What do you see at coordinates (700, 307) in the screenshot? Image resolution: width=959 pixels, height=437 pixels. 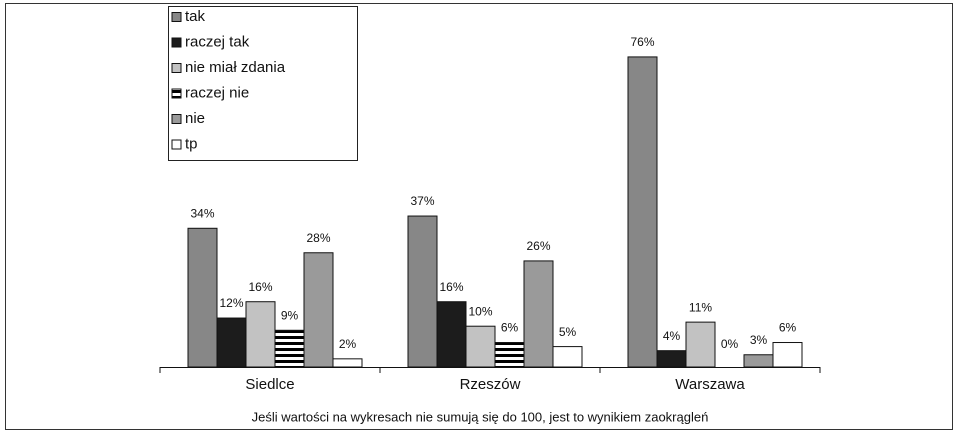 I see `value-label: 11%` at bounding box center [700, 307].